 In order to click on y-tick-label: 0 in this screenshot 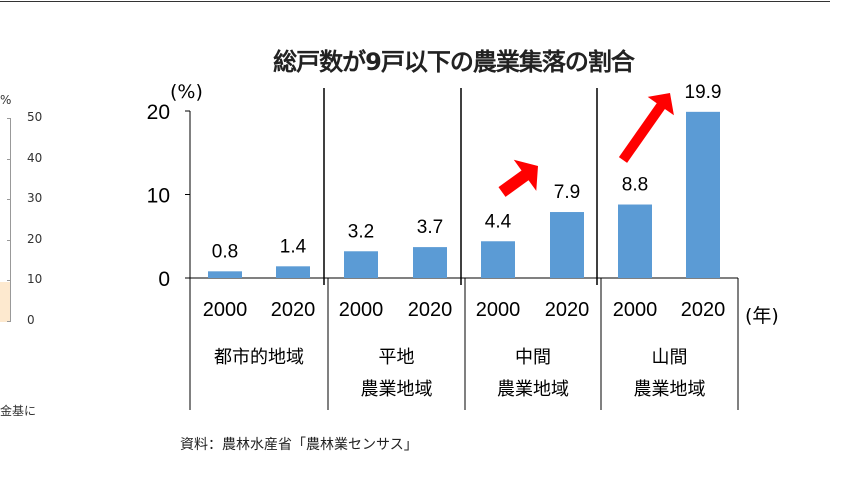, I will do `click(164, 279)`.